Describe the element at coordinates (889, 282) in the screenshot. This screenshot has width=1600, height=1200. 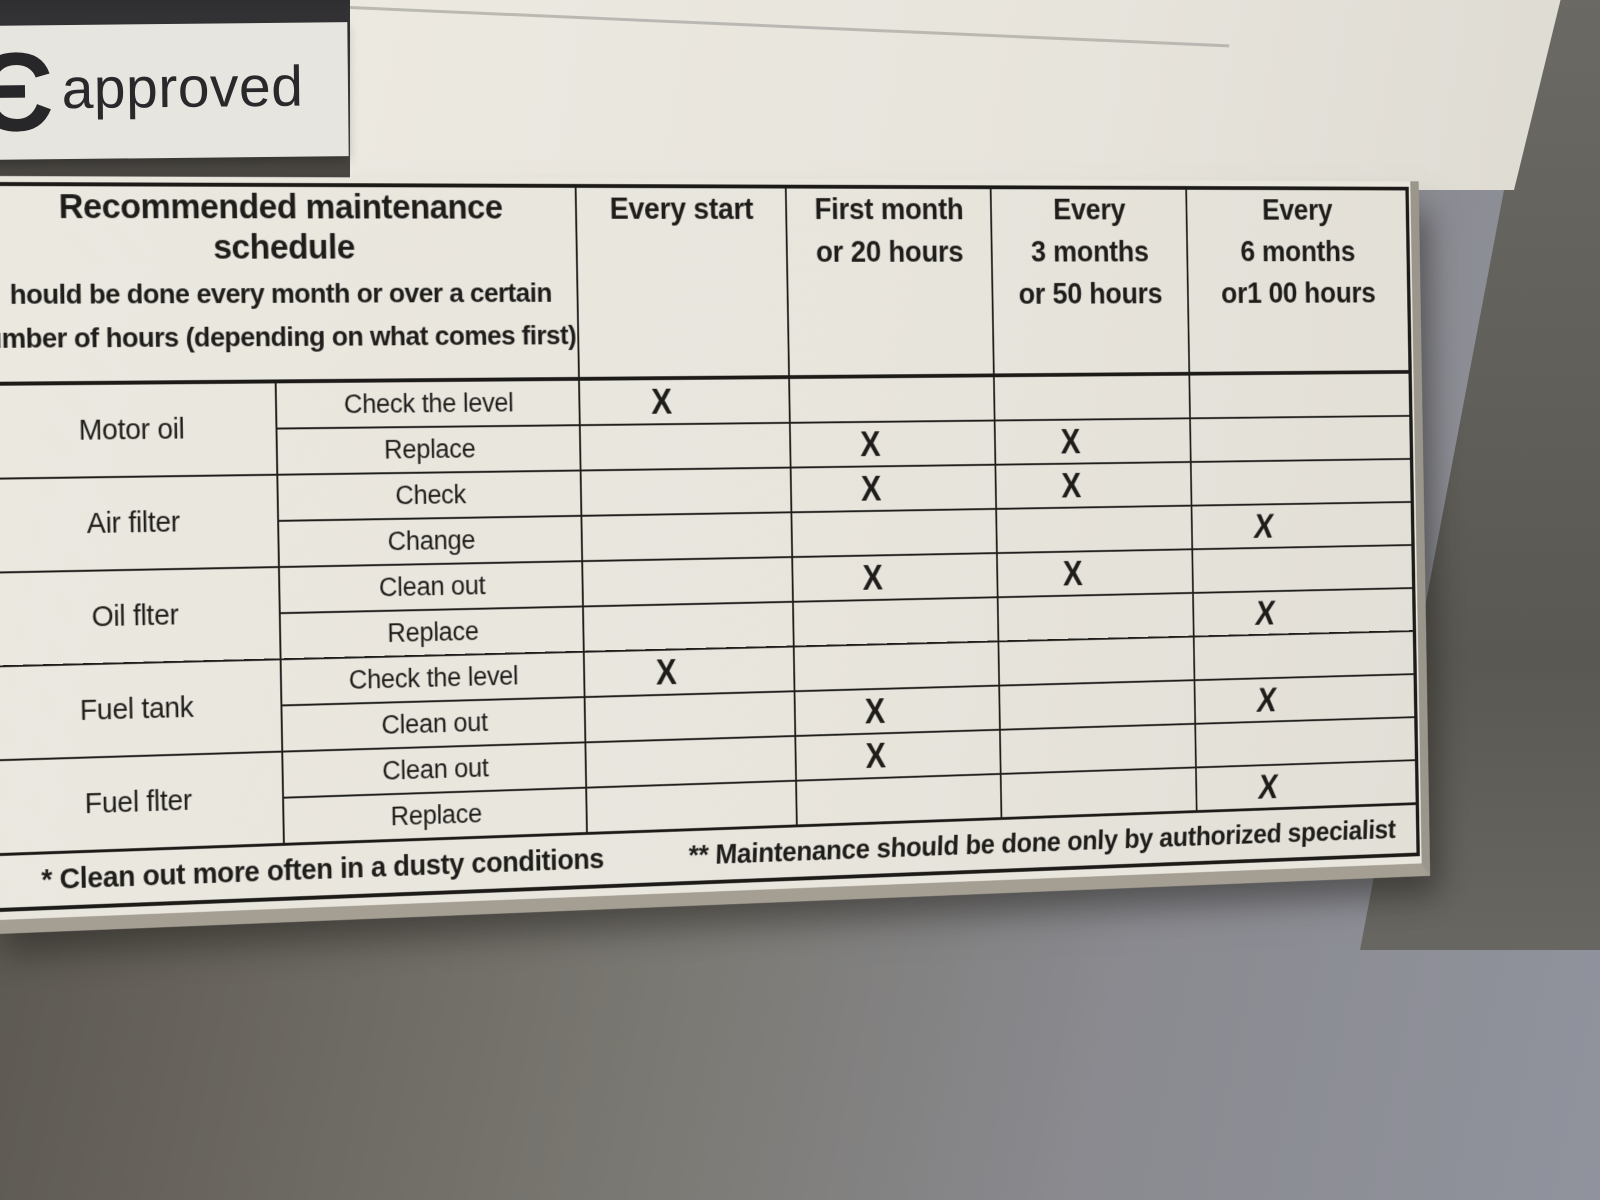
I see `column-header-2: First month or 20 hours` at that location.